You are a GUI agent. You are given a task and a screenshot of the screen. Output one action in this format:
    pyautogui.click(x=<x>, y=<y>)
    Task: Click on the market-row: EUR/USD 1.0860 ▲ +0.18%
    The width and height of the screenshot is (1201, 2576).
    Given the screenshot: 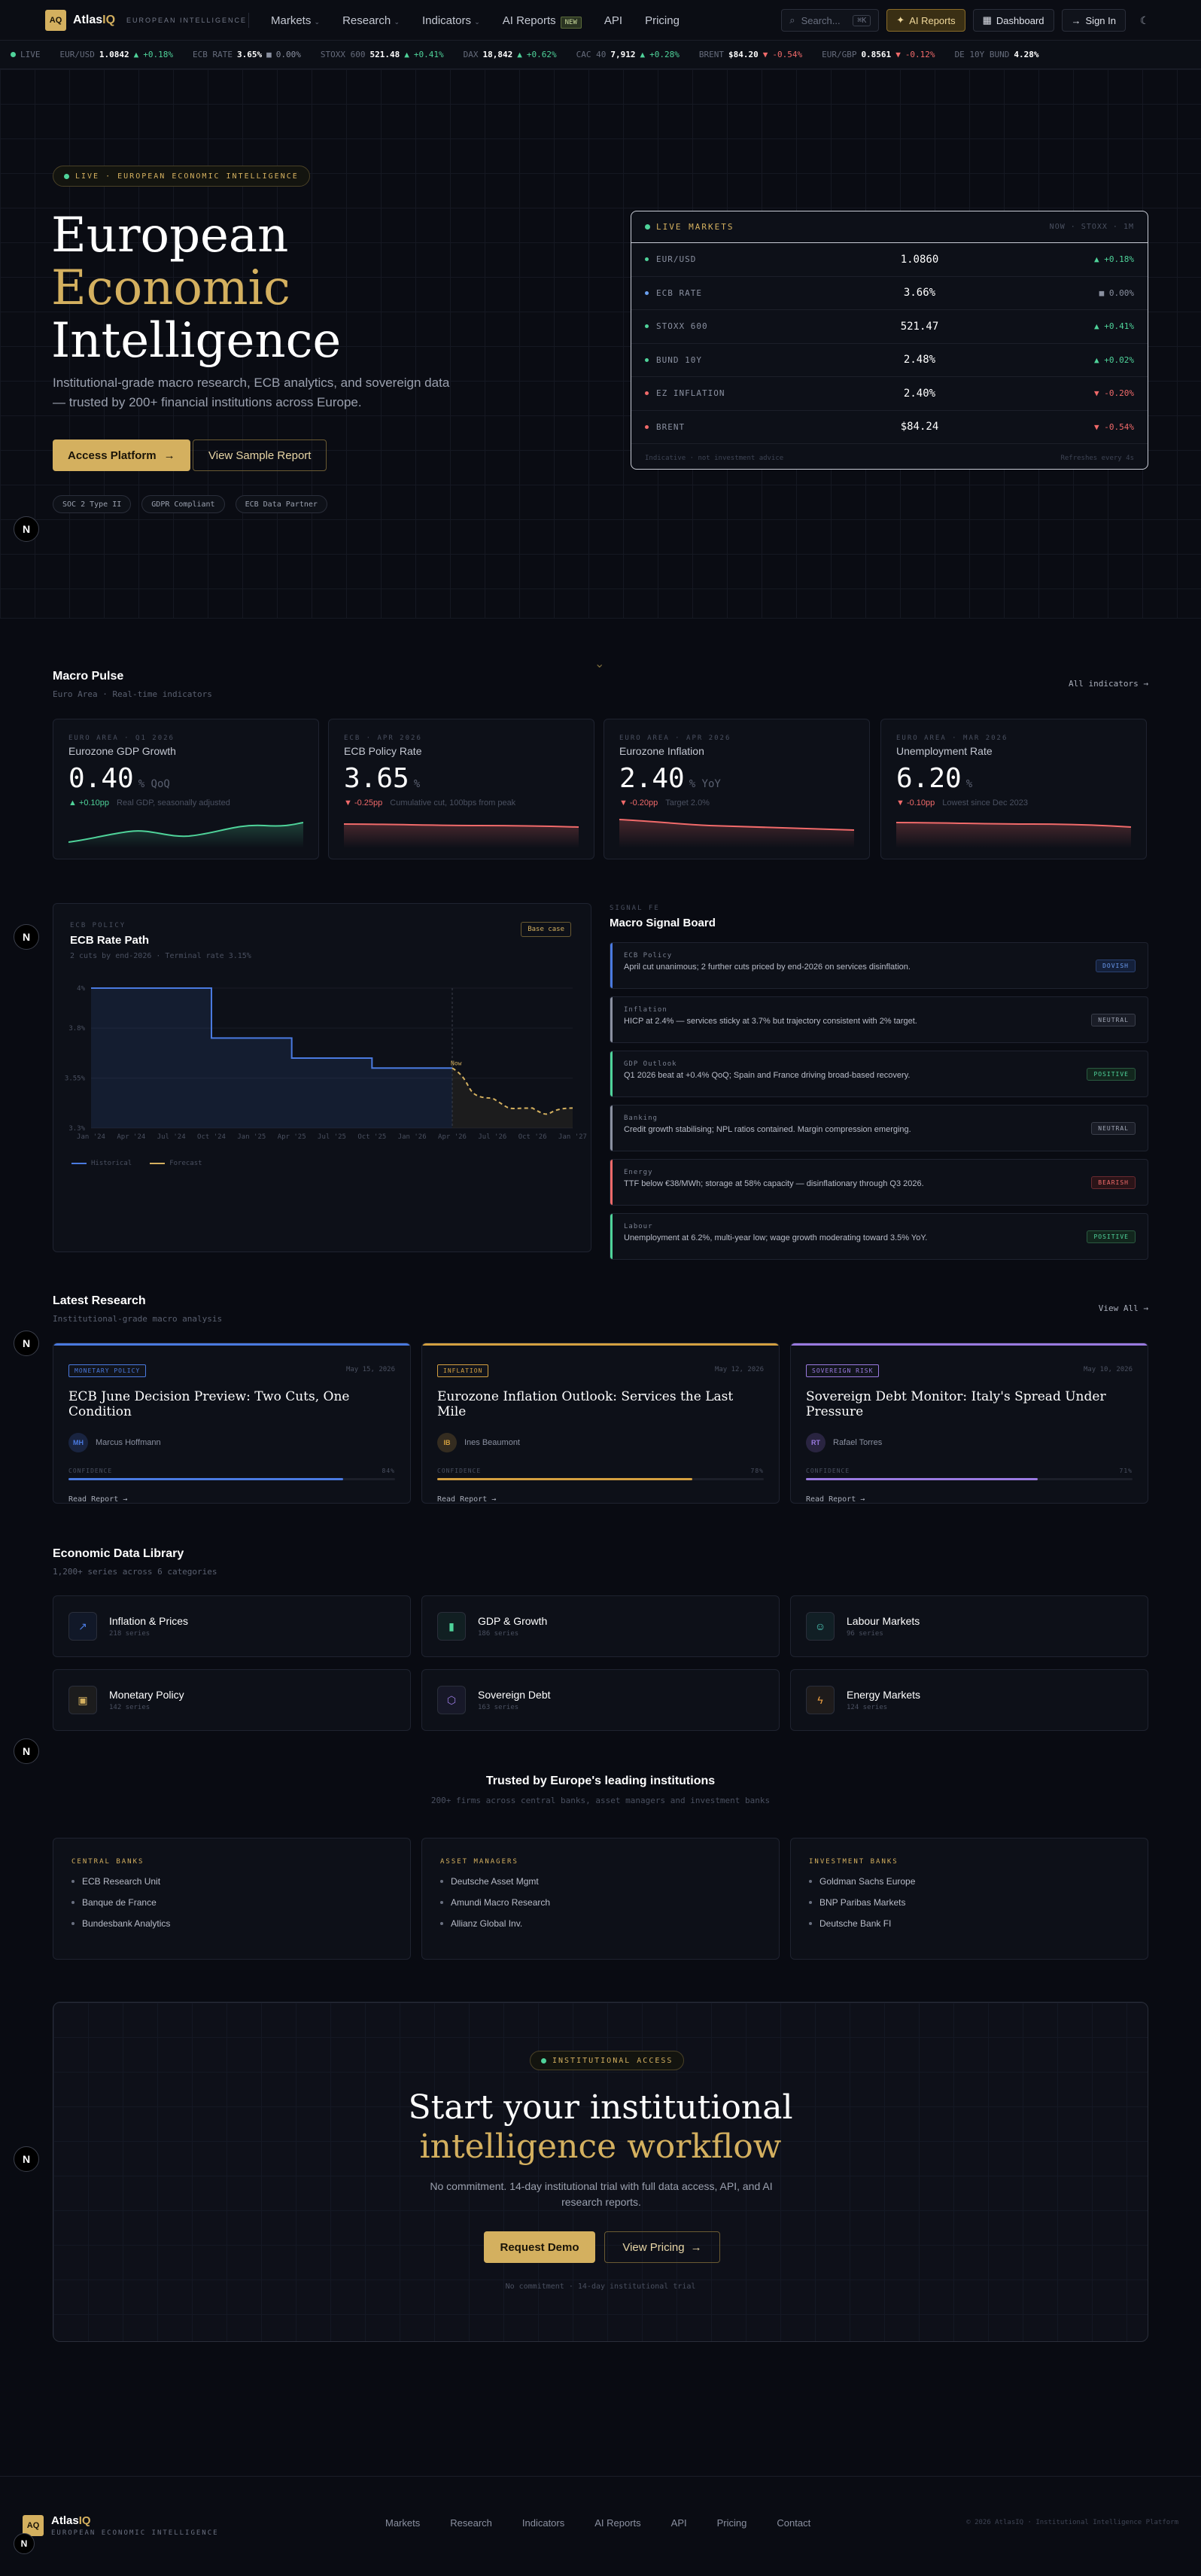 What is the action you would take?
    pyautogui.click(x=890, y=260)
    